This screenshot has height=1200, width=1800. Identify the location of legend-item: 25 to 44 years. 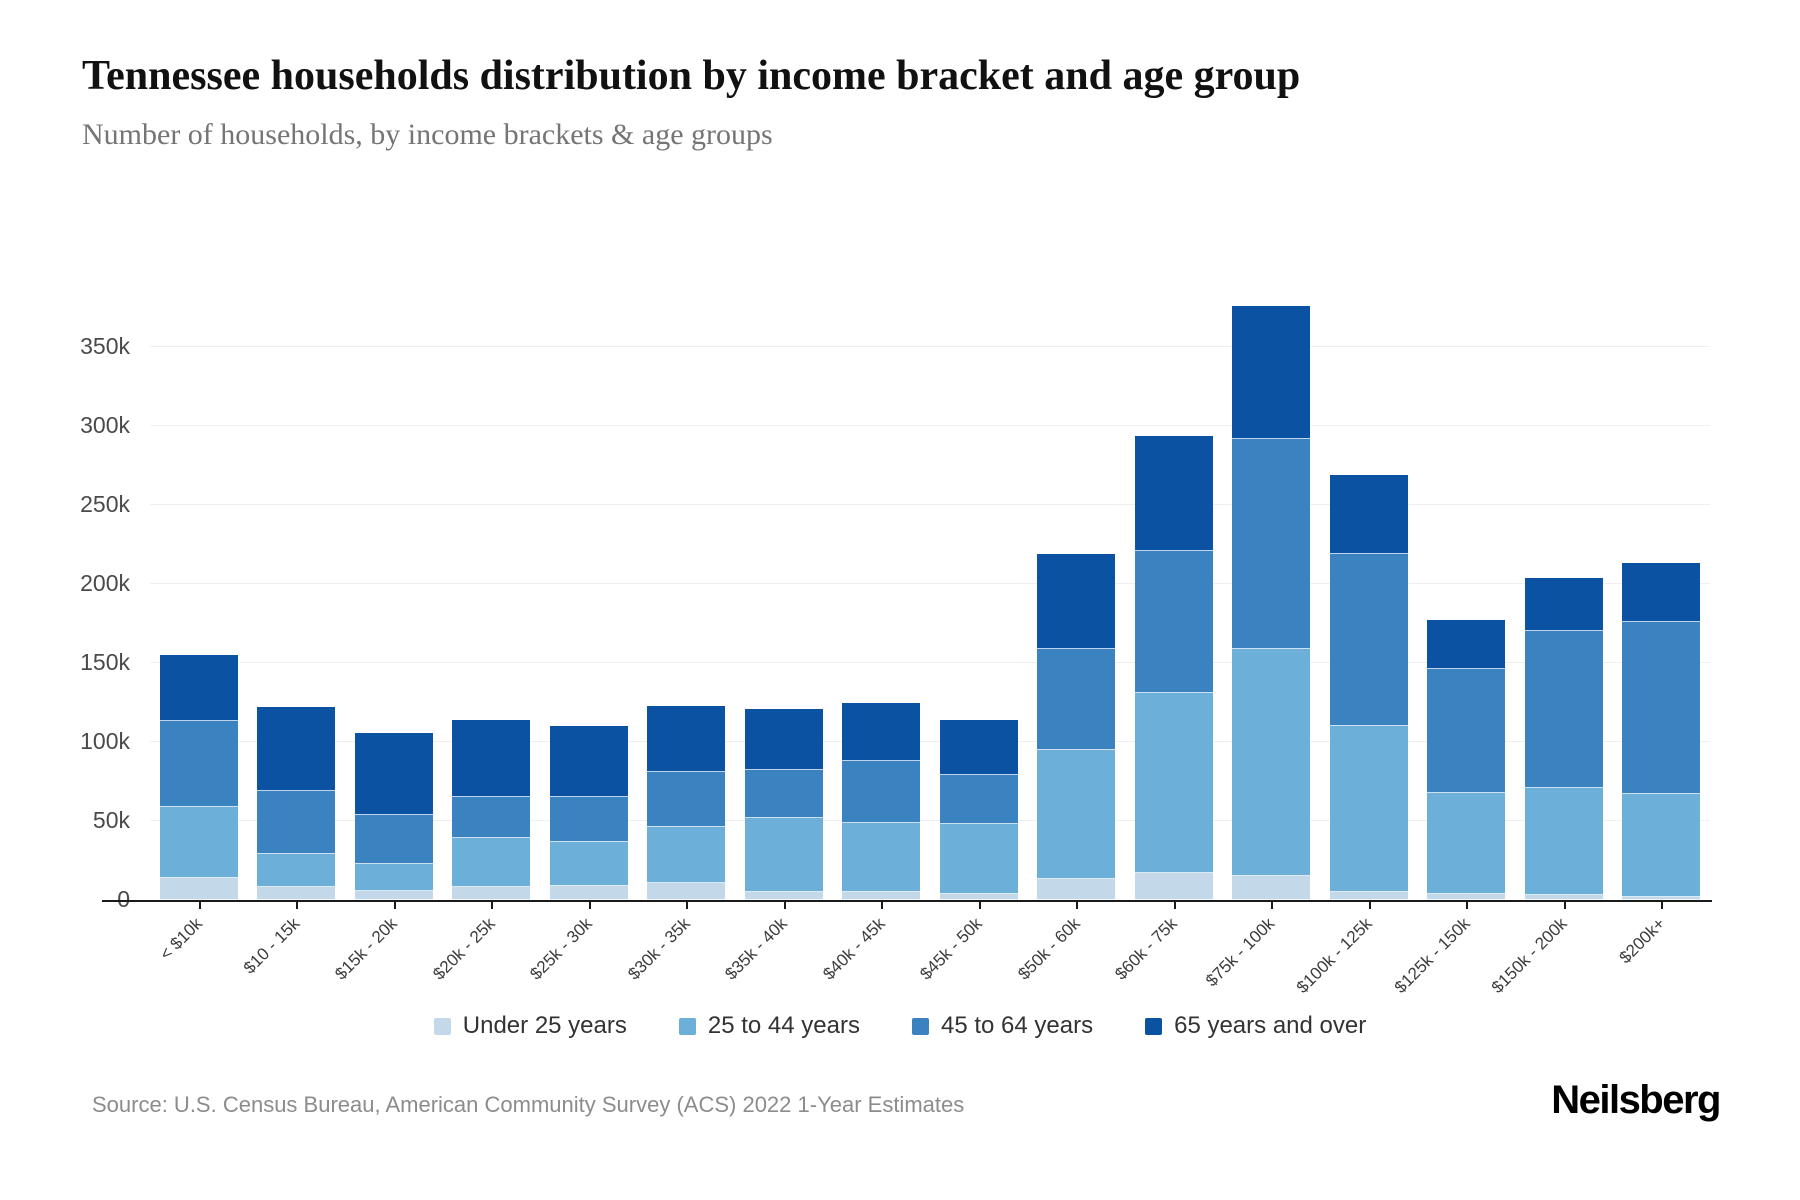
(769, 1026).